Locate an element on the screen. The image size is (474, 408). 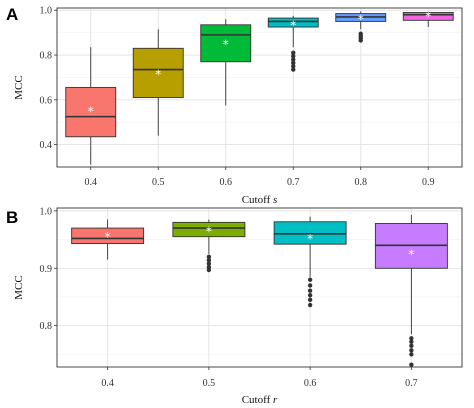
box-0.9: * is located at coordinates (428, 18).